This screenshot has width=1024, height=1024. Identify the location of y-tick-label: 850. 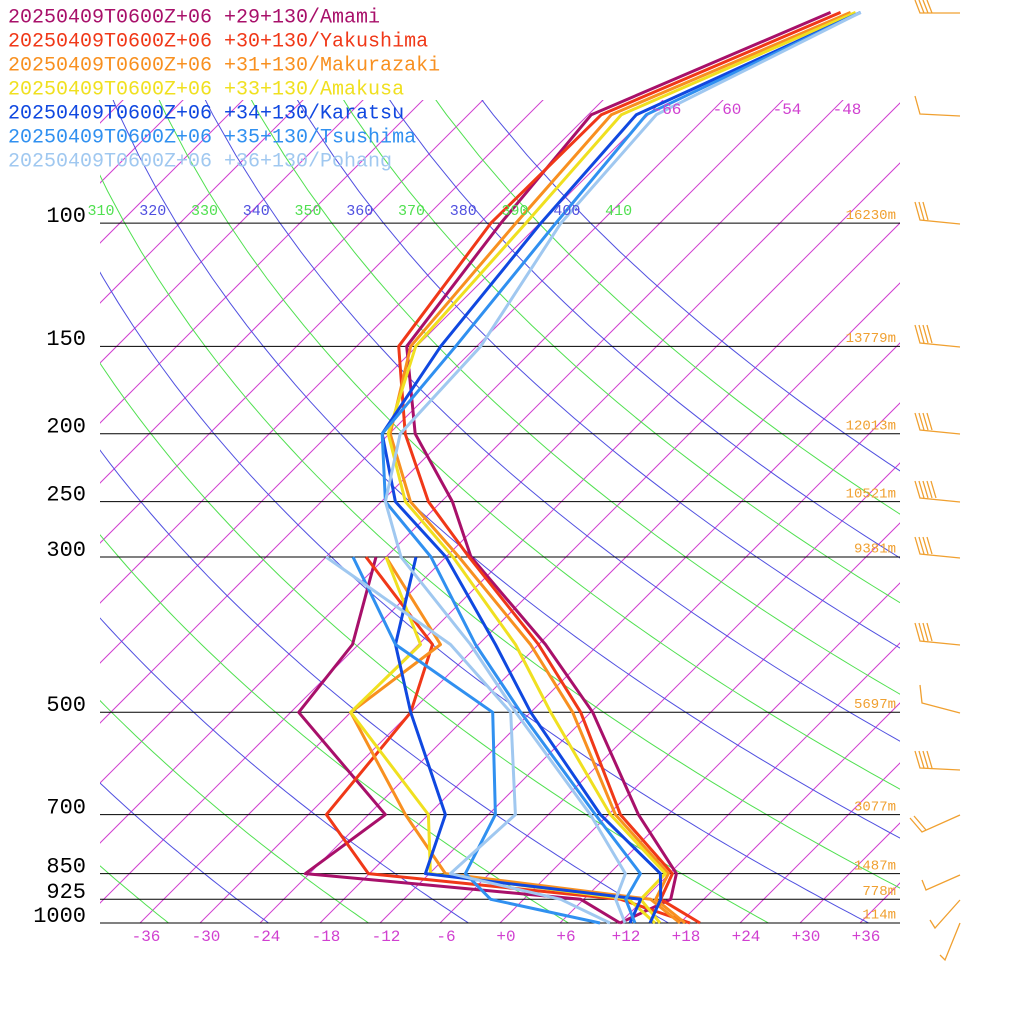
(66, 866).